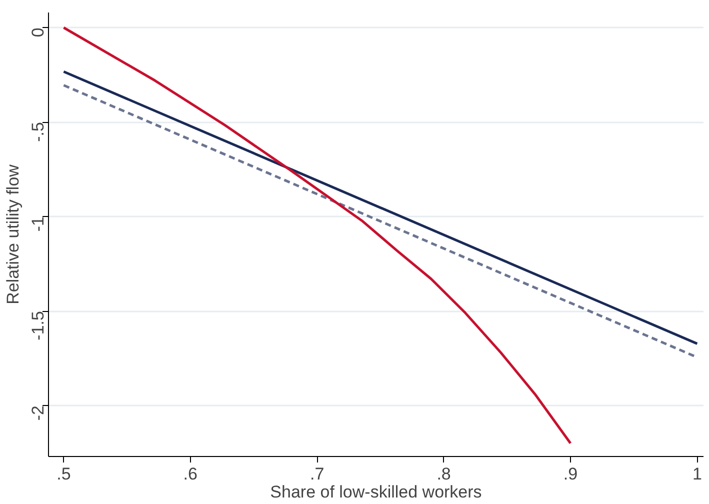  What do you see at coordinates (38, 132) in the screenshot?
I see `y-tick-label: -.5` at bounding box center [38, 132].